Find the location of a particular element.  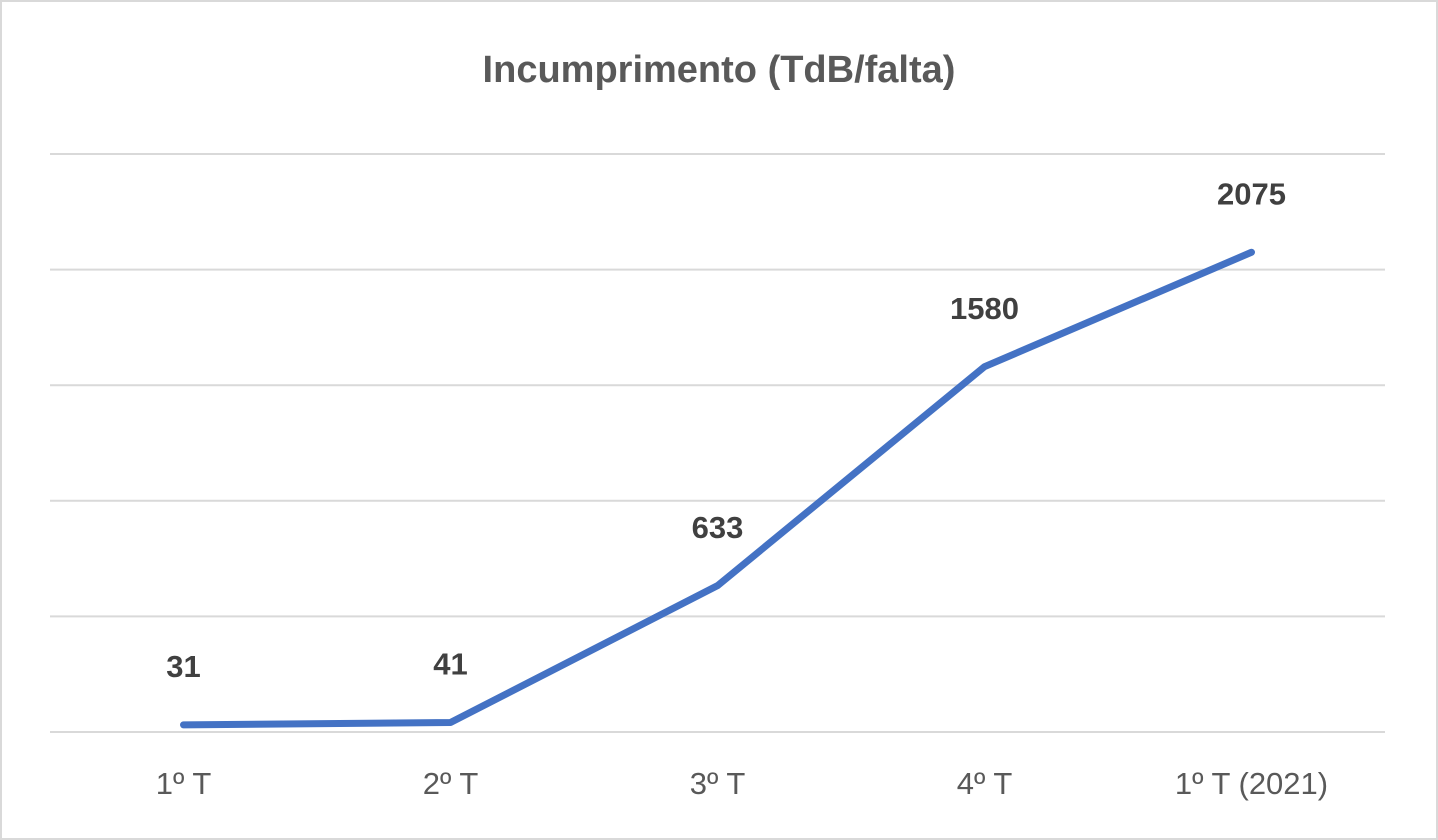

x-tick-label: 1º T (2021) is located at coordinates (1251, 783).